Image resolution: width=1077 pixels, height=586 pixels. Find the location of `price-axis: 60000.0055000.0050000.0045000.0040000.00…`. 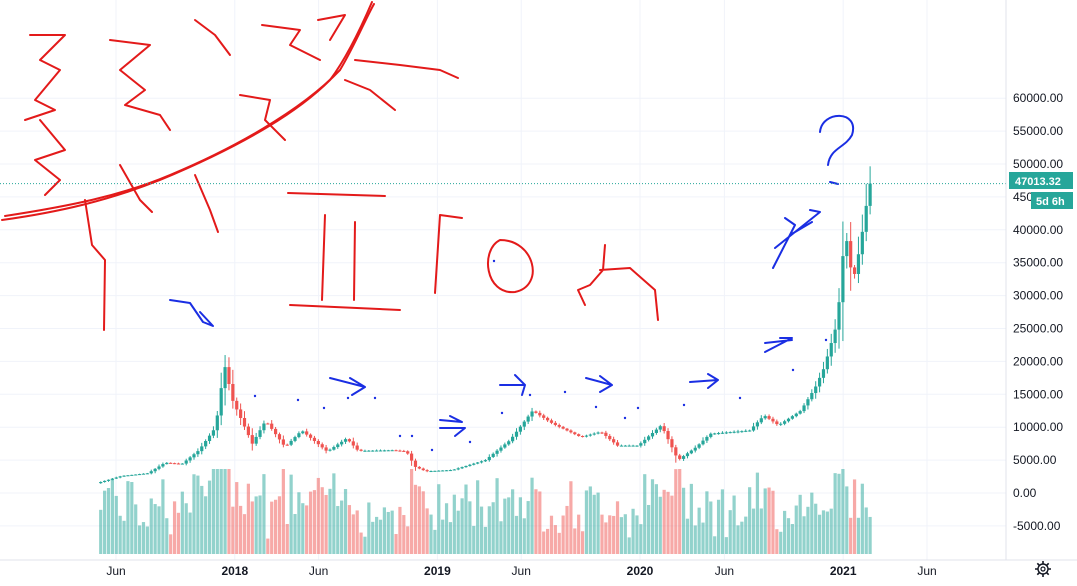

price-axis: 60000.0055000.0050000.0045000.0040000.00… is located at coordinates (1038, 312).